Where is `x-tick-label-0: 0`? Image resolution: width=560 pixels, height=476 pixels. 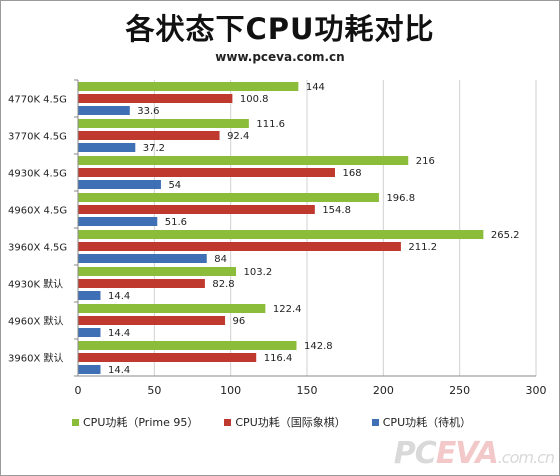 x-tick-label-0: 0 is located at coordinates (78, 390).